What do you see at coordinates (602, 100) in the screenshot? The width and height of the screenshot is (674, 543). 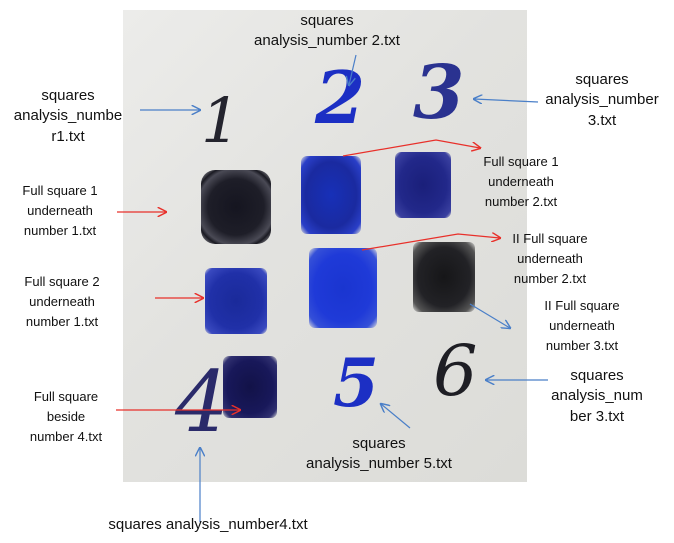 I see `label-analysis-number-3-top: squares analysis_number 3.txt` at bounding box center [602, 100].